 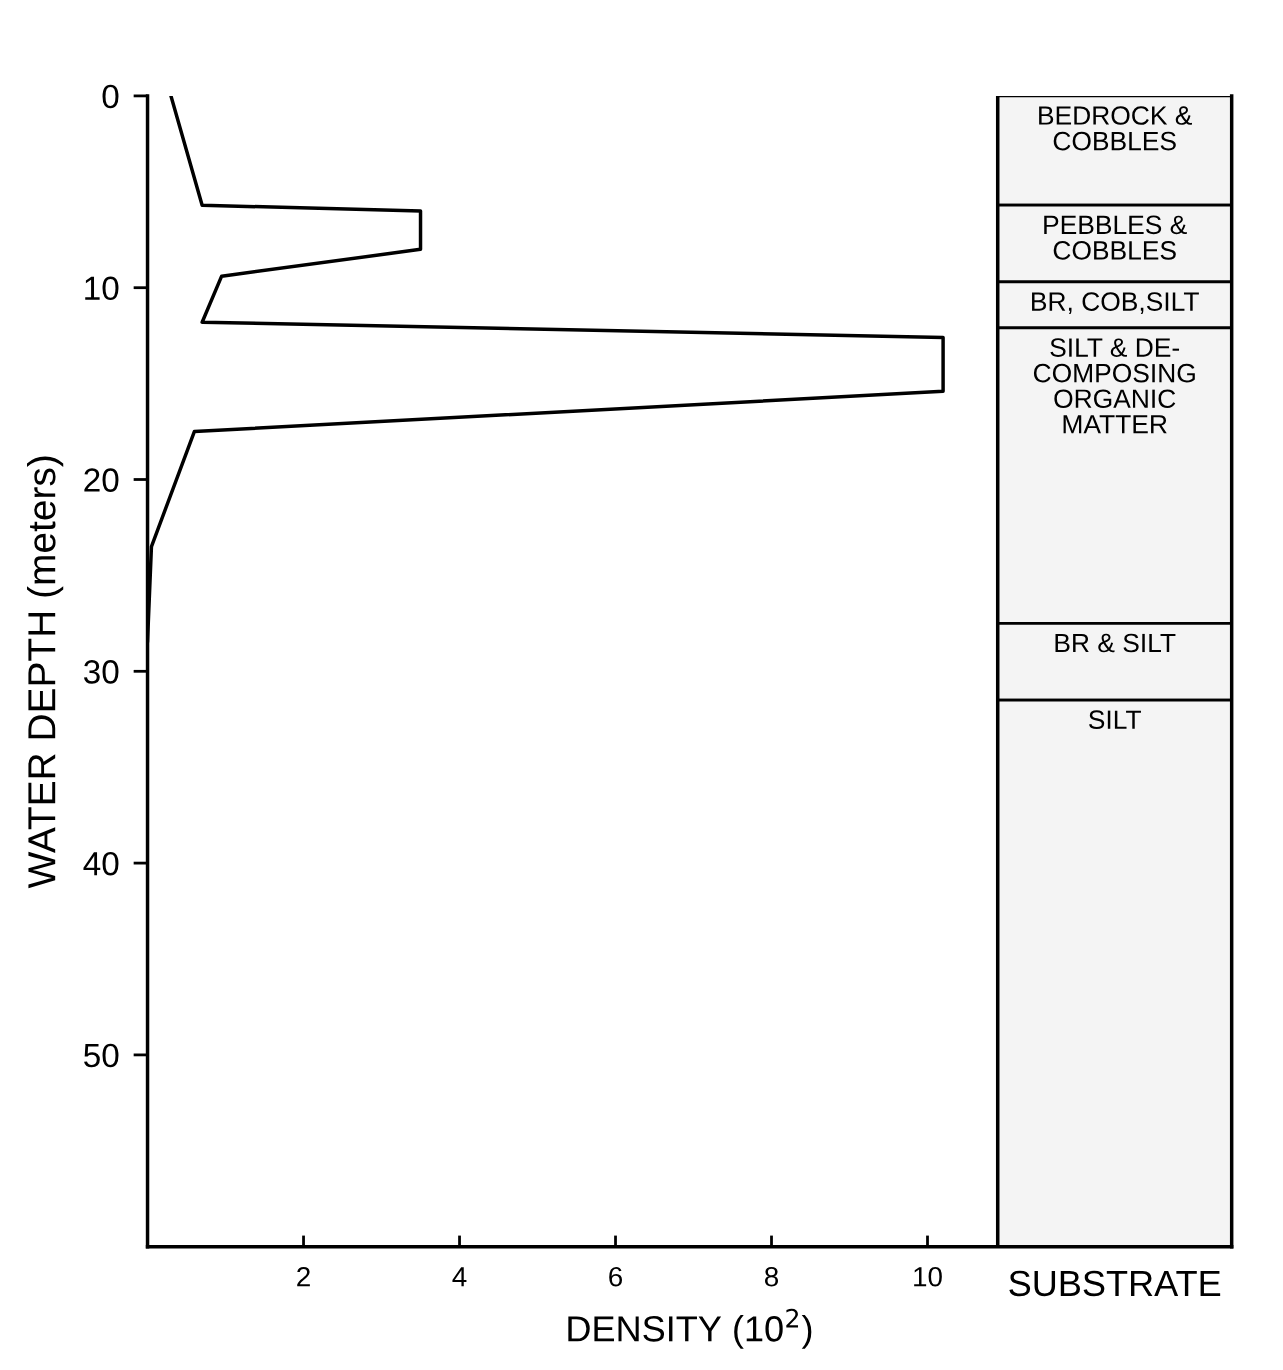 I want to click on text: SUBSTRATE, so click(x=1115, y=1283).